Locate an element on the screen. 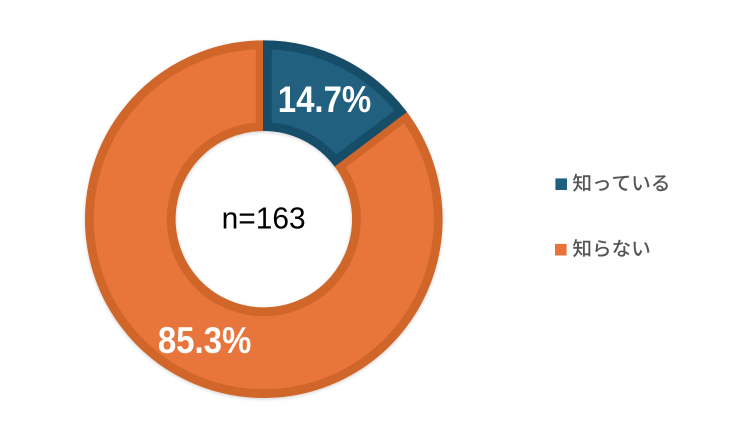 Image resolution: width=740 pixels, height=442 pixels. svg-text: 14.7% is located at coordinates (325, 99).